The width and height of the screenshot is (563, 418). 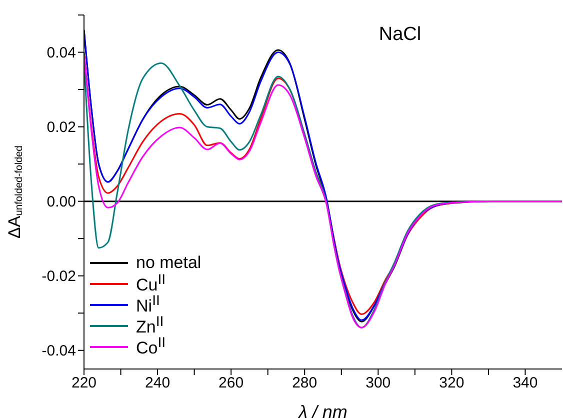 What do you see at coordinates (150, 325) in the screenshot?
I see `legend-label: Zn$^{II}$` at bounding box center [150, 325].